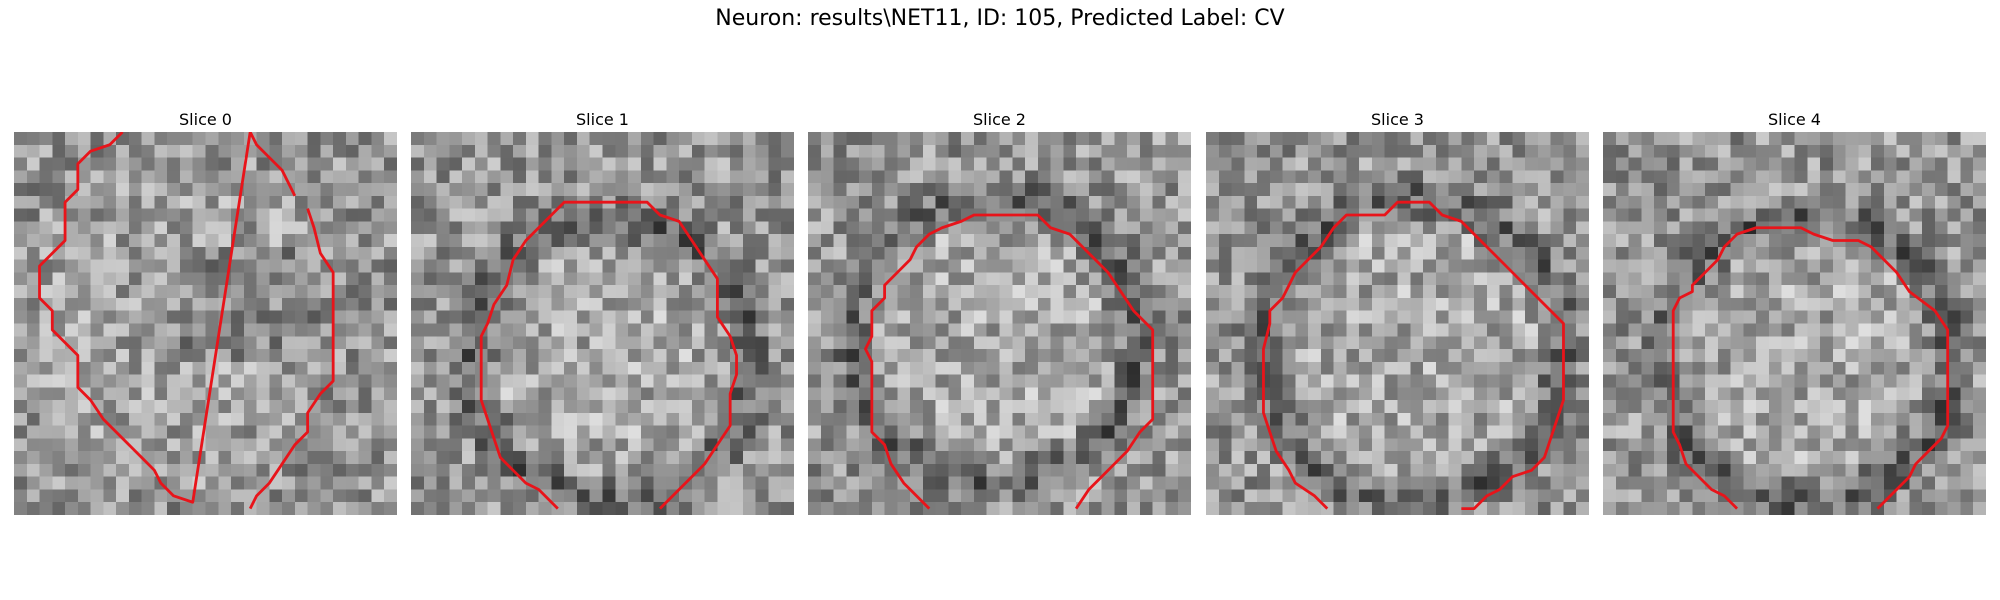 This screenshot has height=600, width=2000. What do you see at coordinates (1397, 119) in the screenshot?
I see `slice-title: Slice 3` at bounding box center [1397, 119].